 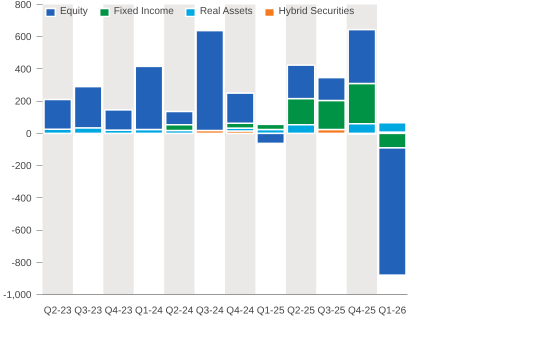 I want to click on x-tick-label: Q1-26, so click(x=392, y=311).